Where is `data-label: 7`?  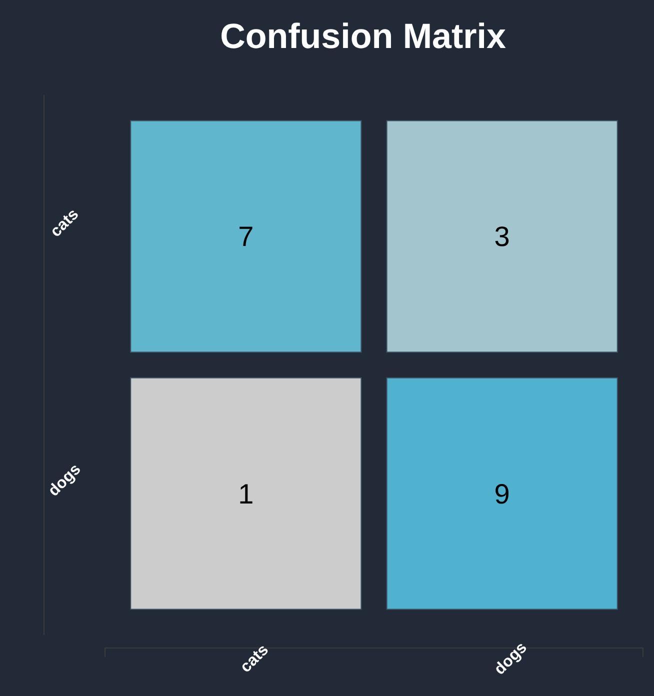
data-label: 7 is located at coordinates (246, 236).